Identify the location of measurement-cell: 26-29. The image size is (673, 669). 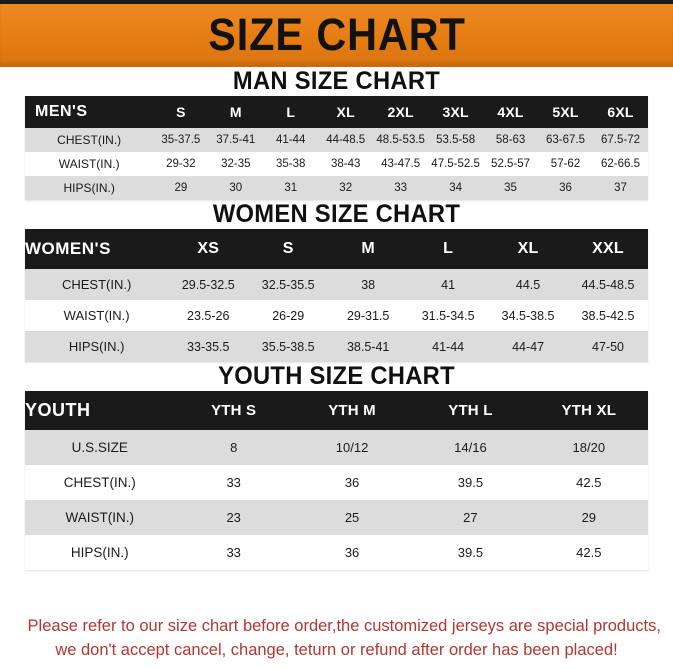
(288, 315).